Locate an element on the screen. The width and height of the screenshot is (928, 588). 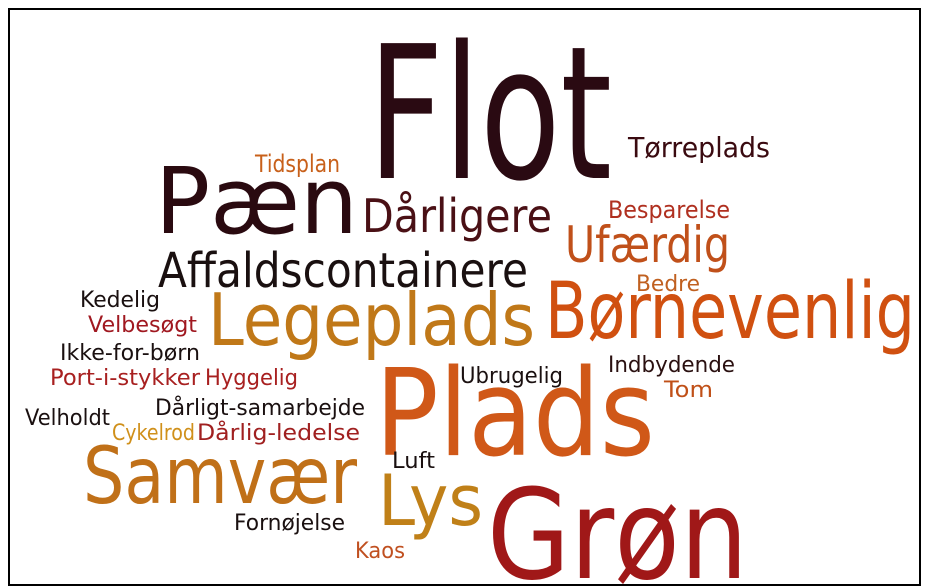
word: Dårligere is located at coordinates (457, 216).